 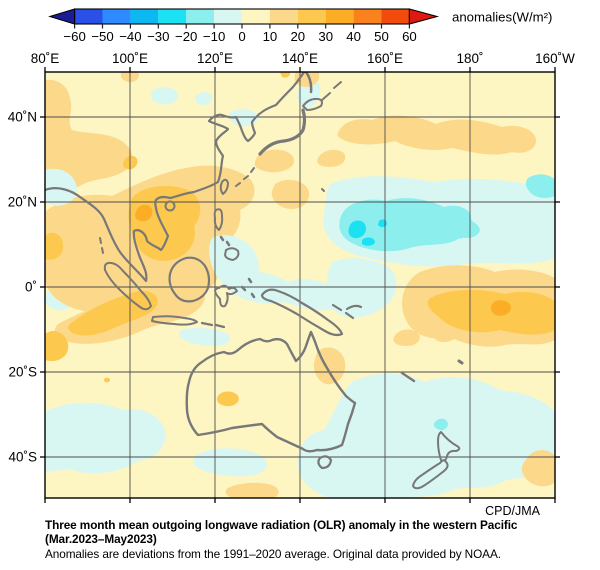 I want to click on coastline-mindanao, so click(x=232, y=254).